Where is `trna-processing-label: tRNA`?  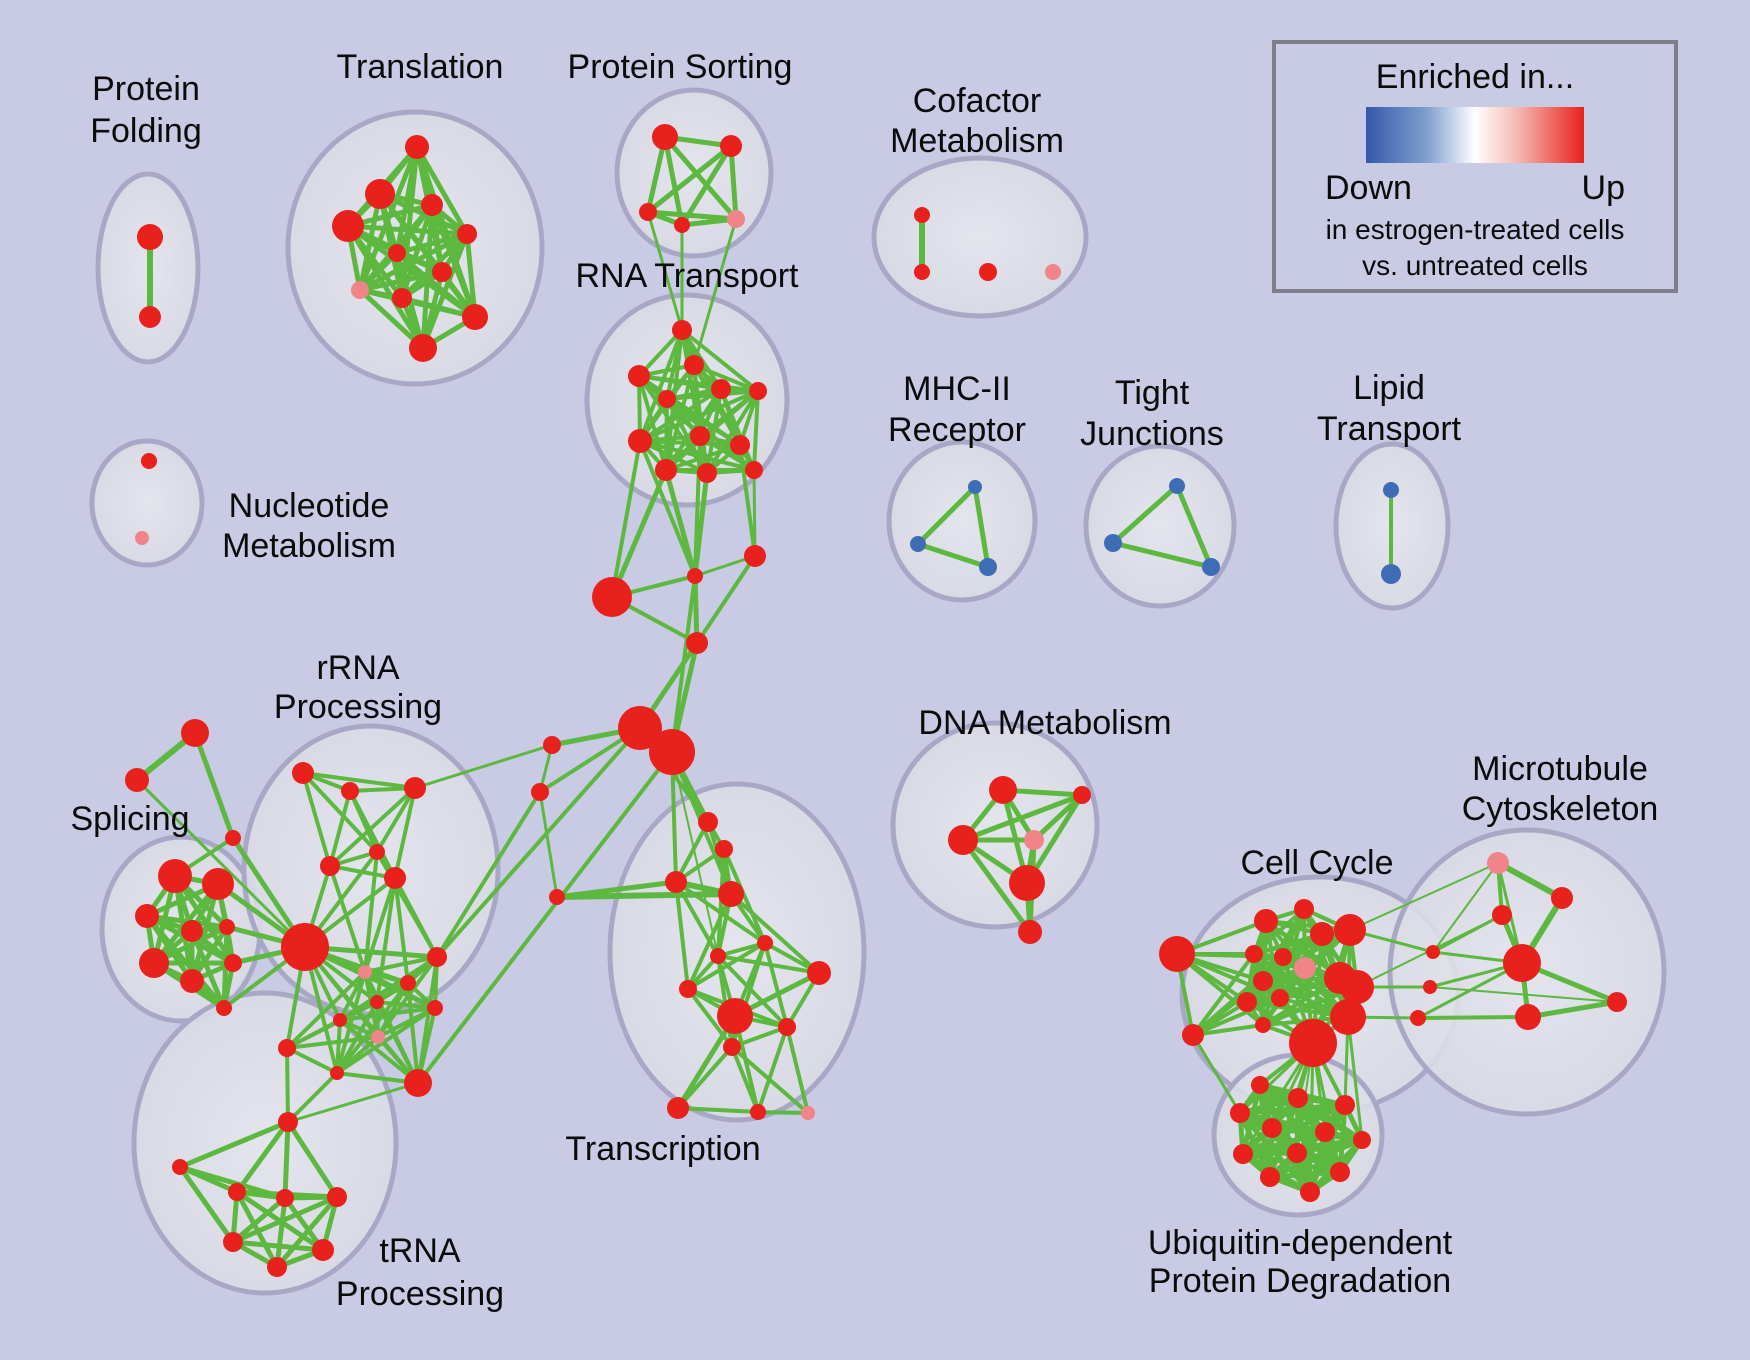
trna-processing-label: tRNA is located at coordinates (420, 1251).